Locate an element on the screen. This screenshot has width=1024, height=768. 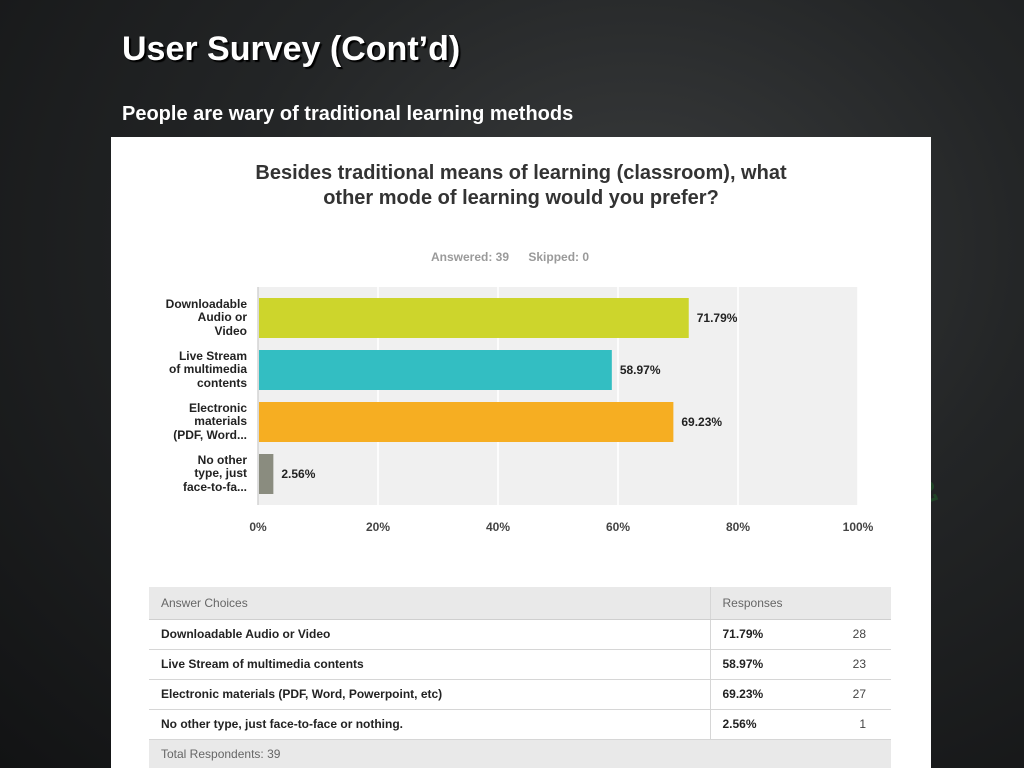
x-tick-label: 0% is located at coordinates (258, 527).